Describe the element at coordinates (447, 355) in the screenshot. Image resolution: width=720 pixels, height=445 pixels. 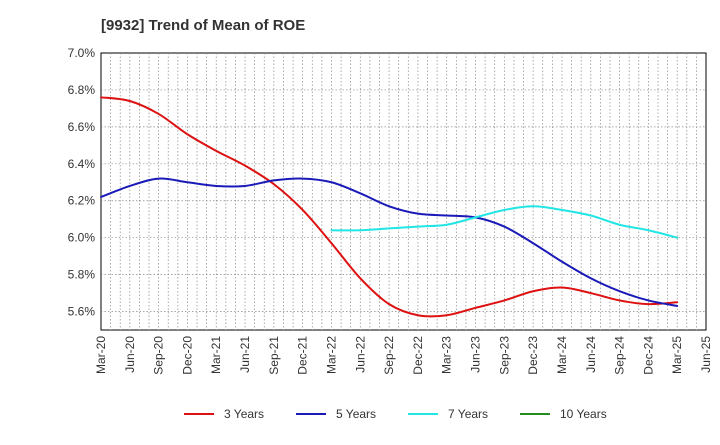
I see `x-tick-label: Mar-23` at that location.